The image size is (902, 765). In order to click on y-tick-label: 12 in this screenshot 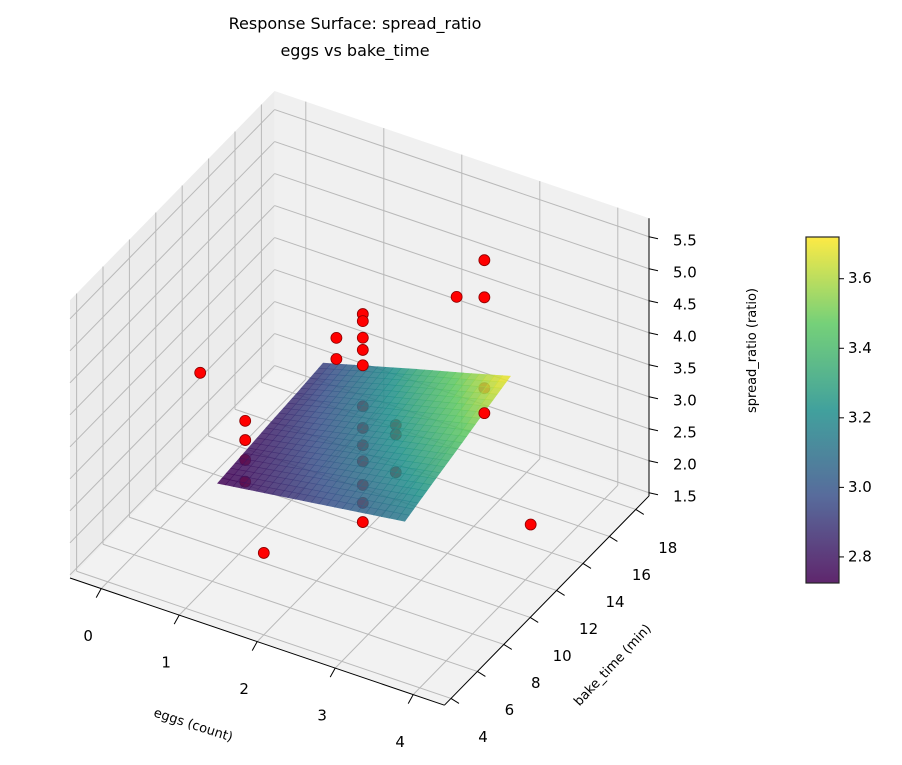, I will do `click(588, 629)`.